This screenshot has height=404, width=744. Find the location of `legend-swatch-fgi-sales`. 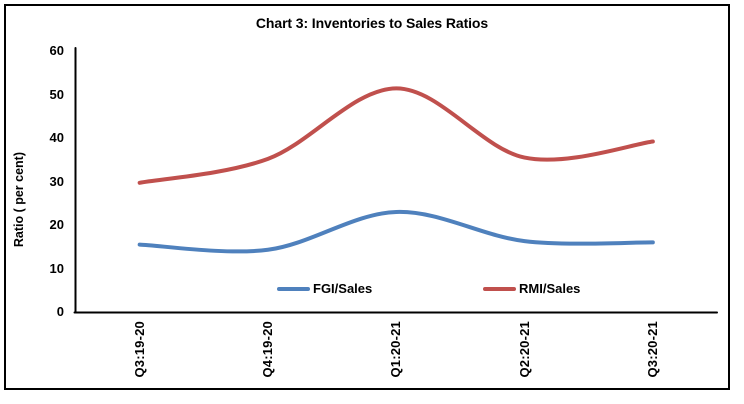

legend-swatch-fgi-sales is located at coordinates (293, 288).